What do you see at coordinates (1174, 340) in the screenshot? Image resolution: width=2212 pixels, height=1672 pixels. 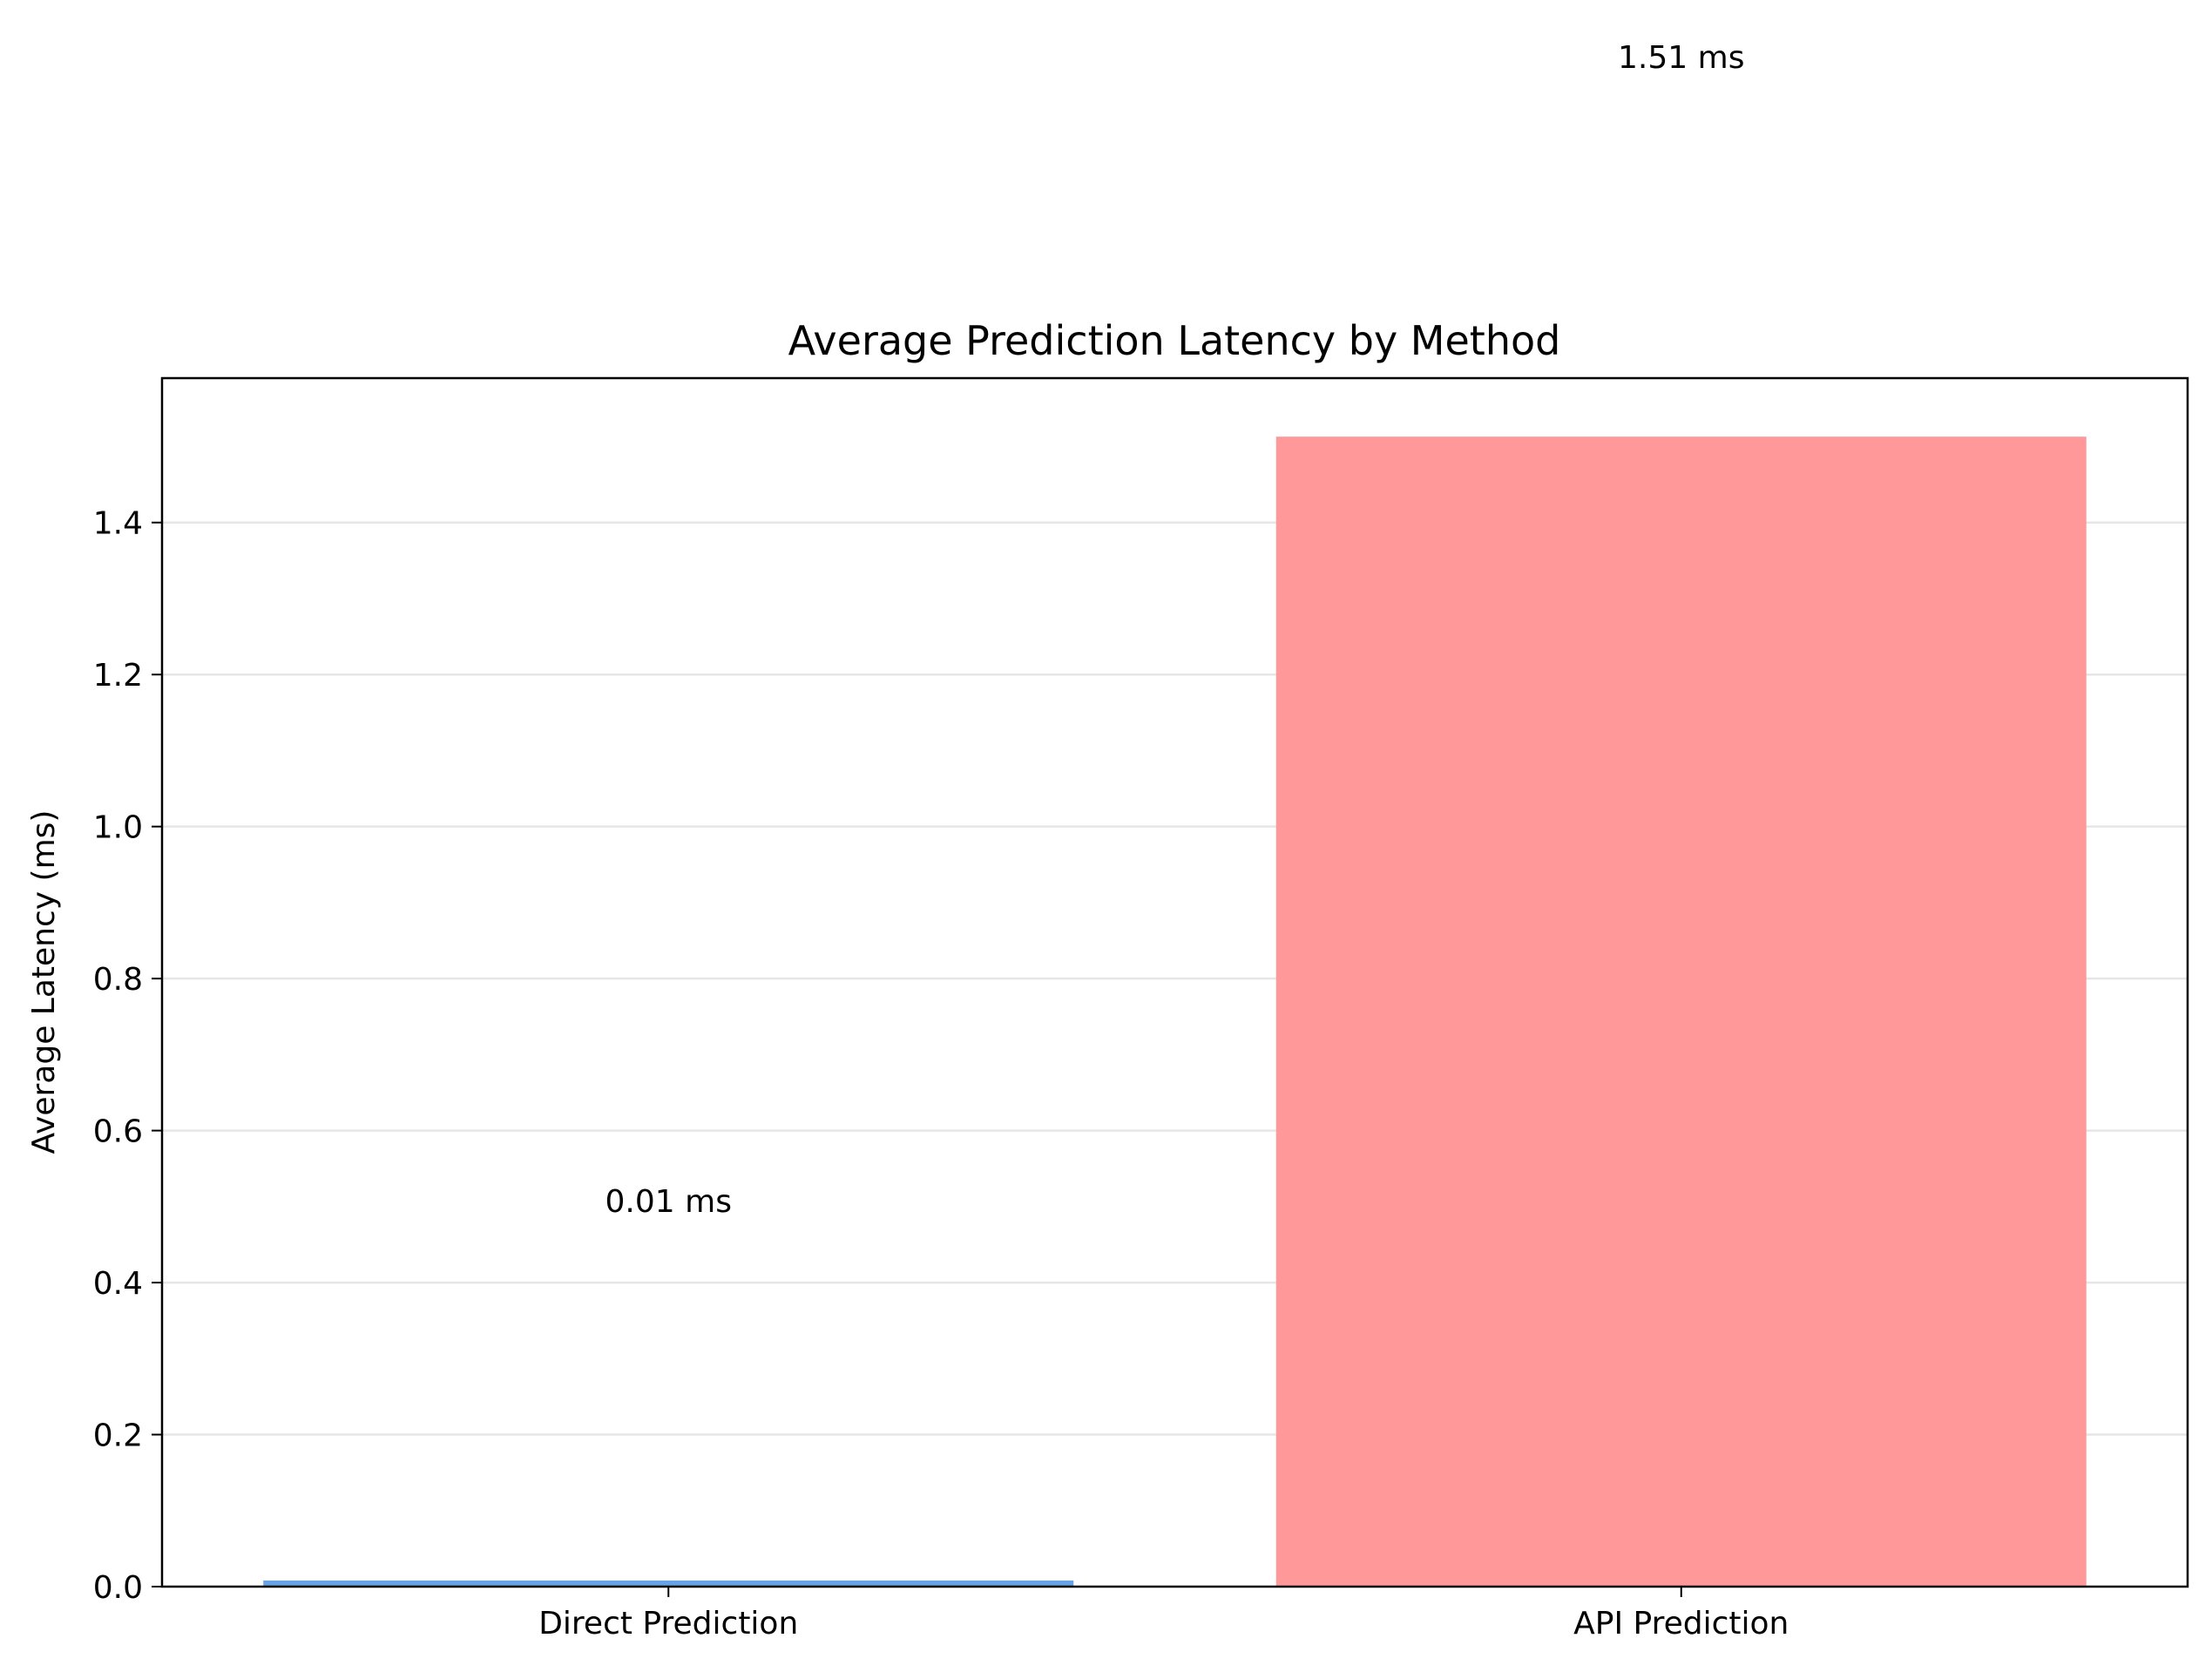 I see `chart-title: Average Prediction Latency by Method` at bounding box center [1174, 340].